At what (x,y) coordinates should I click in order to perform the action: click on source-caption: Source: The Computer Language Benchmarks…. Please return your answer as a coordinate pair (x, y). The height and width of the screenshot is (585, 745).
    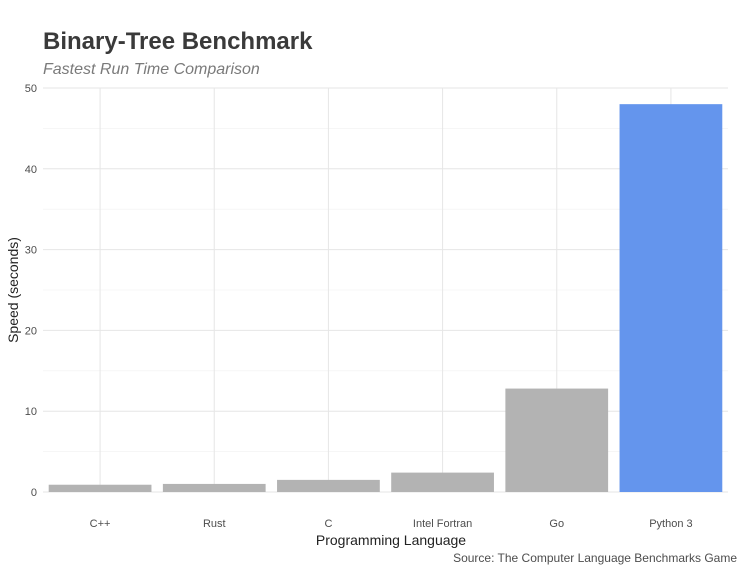
    Looking at the image, I should click on (595, 558).